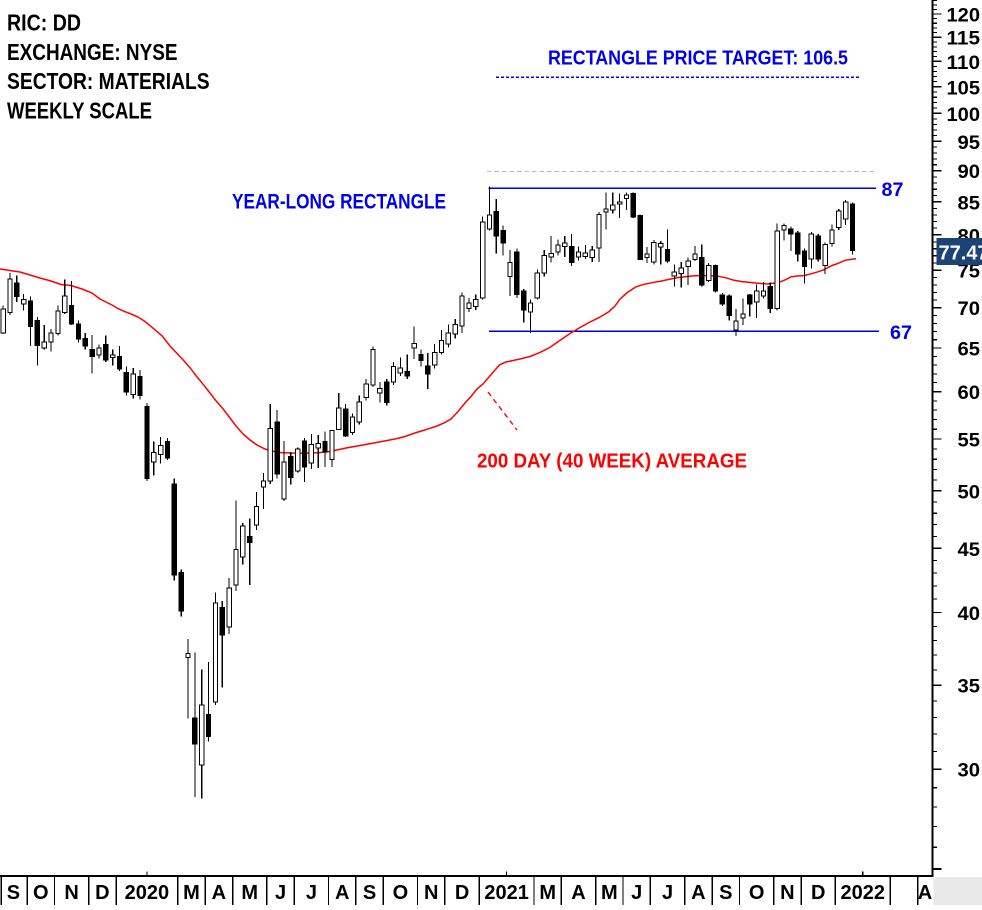 The image size is (982, 910). Describe the element at coordinates (969, 687) in the screenshot. I see `svg-text: 35` at that location.